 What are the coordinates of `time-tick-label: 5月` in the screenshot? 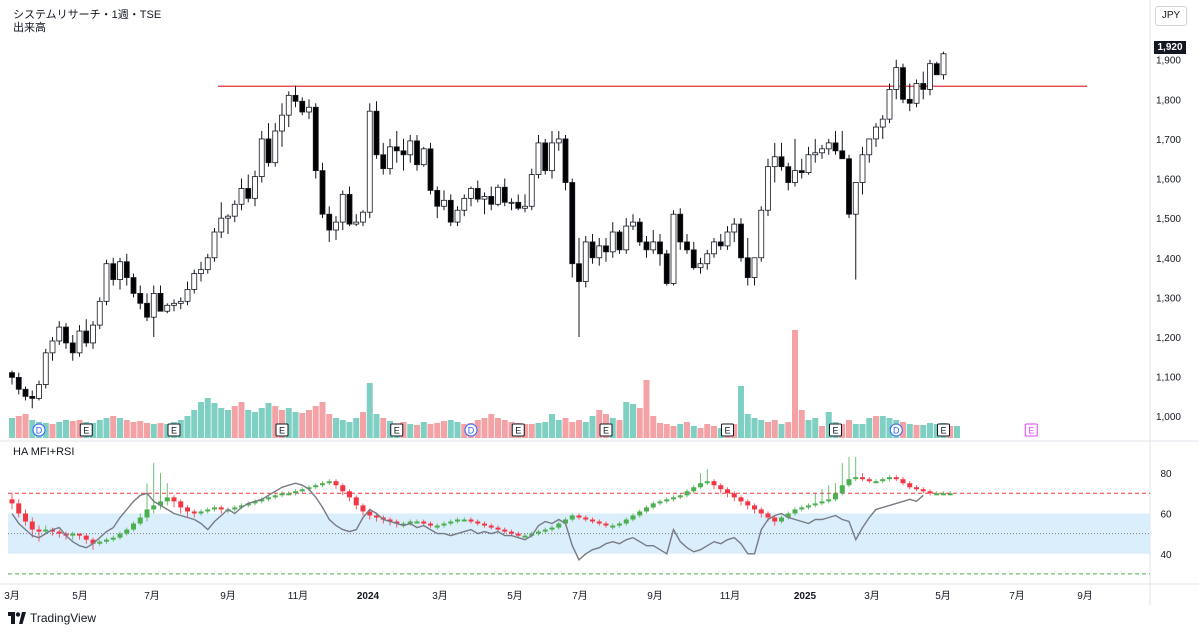 It's located at (943, 596).